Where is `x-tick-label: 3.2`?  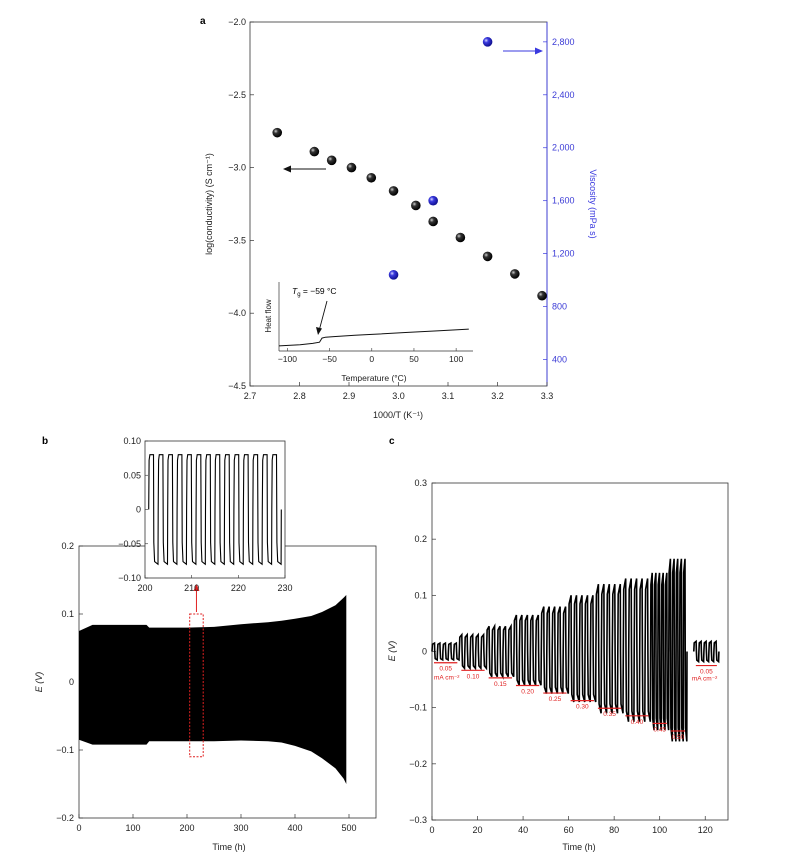 x-tick-label: 3.2 is located at coordinates (497, 396).